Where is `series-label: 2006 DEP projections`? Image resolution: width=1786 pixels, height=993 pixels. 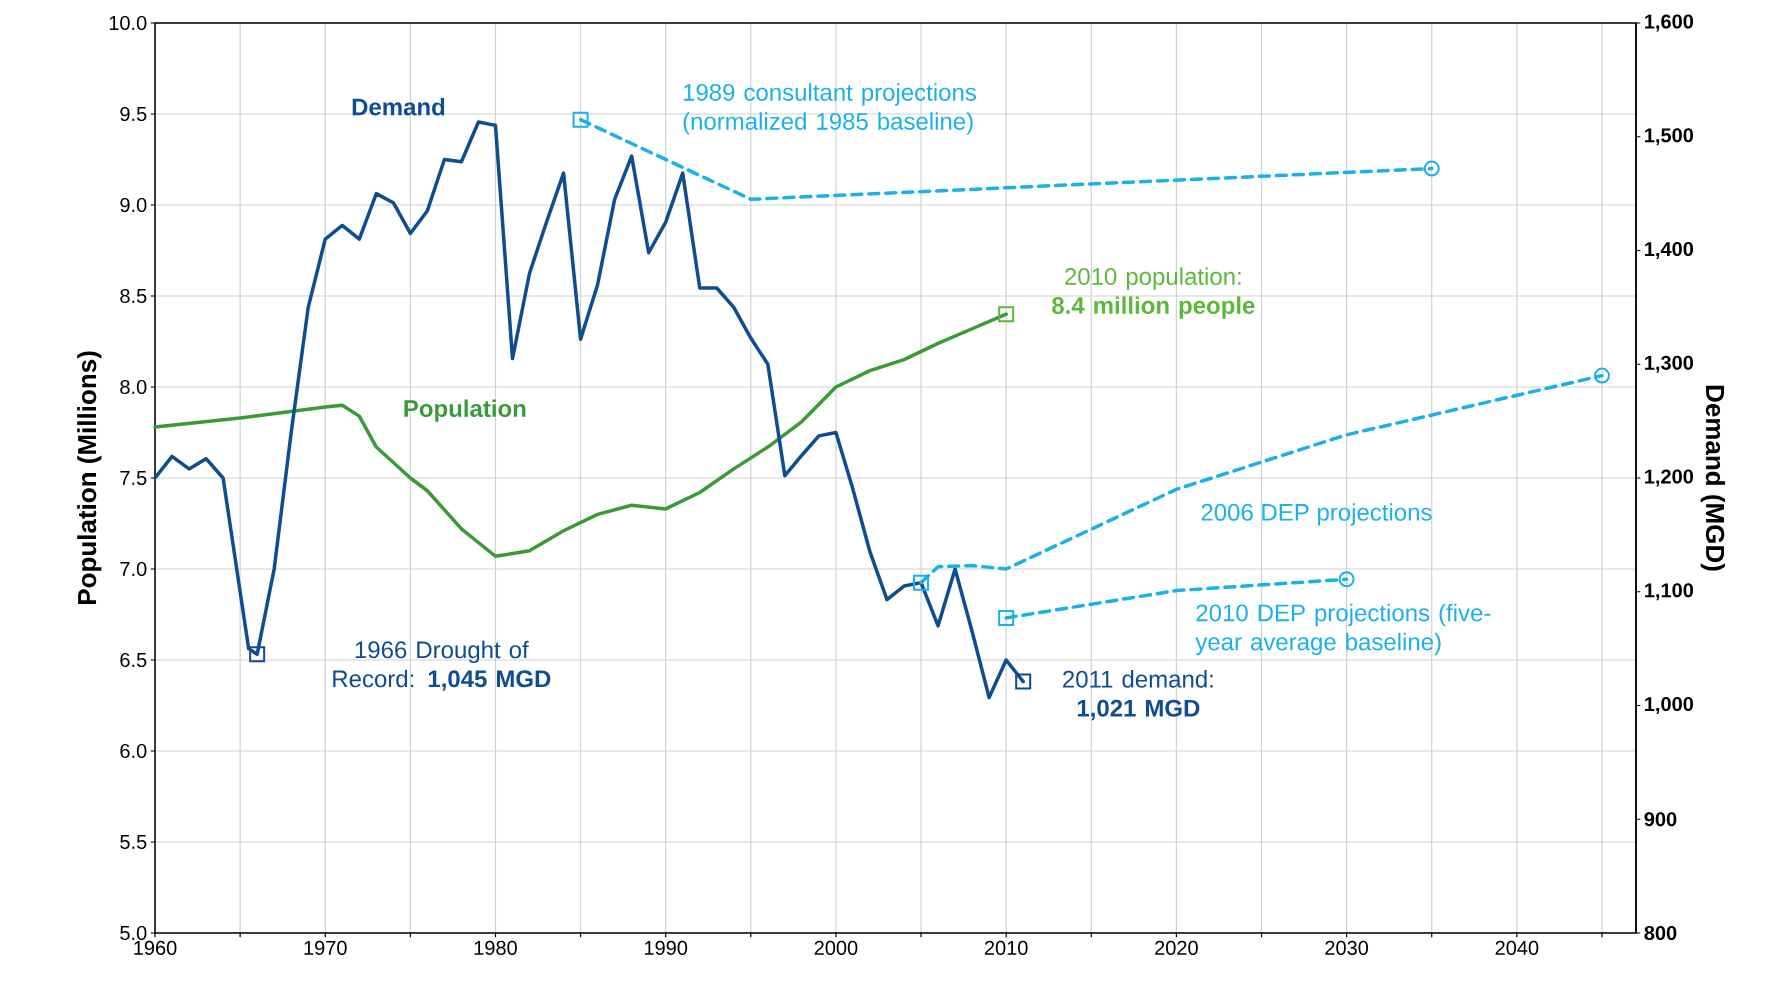 series-label: 2006 DEP projections is located at coordinates (1316, 514).